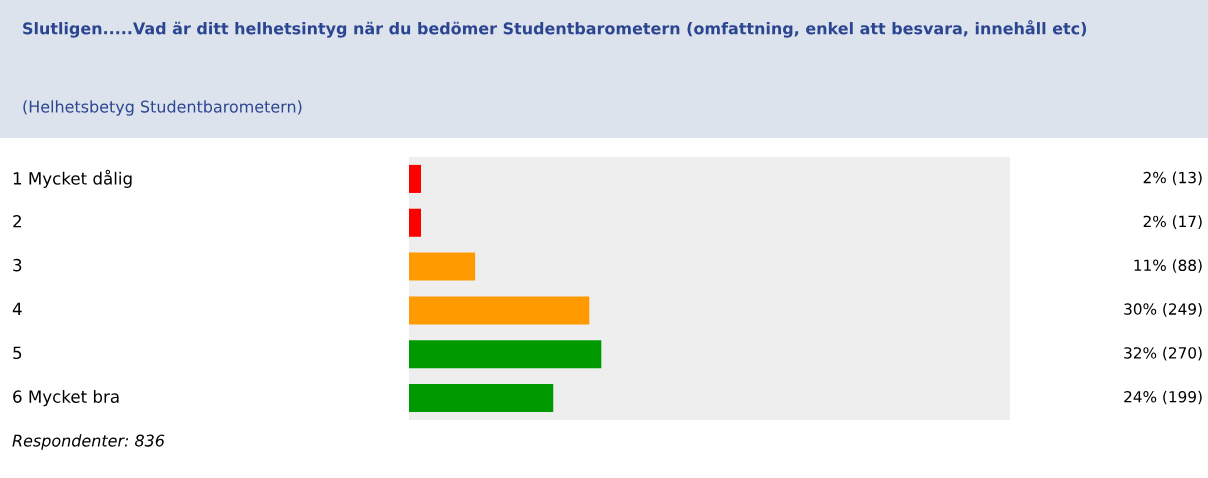 The image size is (1208, 478). I want to click on data-label: 24% (199), so click(1163, 397).